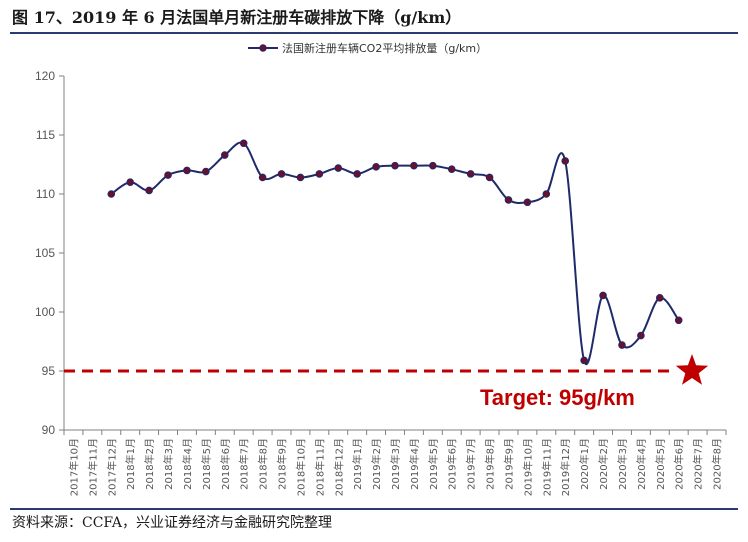 The image size is (748, 542). I want to click on target-label: Target: 95g/km, so click(557, 397).